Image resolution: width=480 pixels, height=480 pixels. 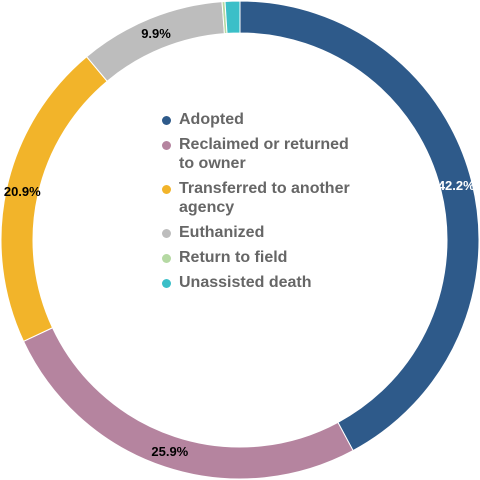 What do you see at coordinates (264, 154) in the screenshot?
I see `legend-label-reclaimed: Reclaimed or returned to owner` at bounding box center [264, 154].